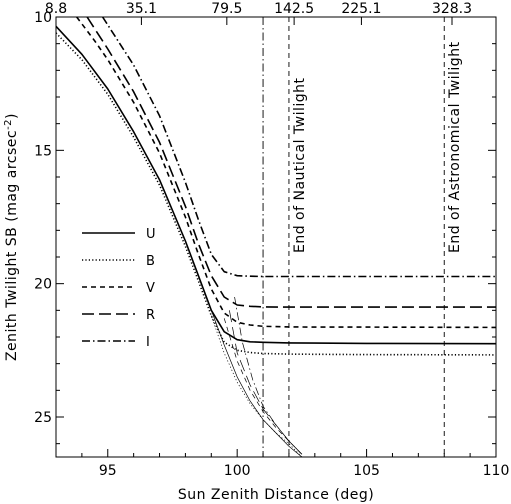 The width and height of the screenshot is (511, 504). Describe the element at coordinates (263, 386) in the screenshot. I see `series-faint-line-V` at that location.